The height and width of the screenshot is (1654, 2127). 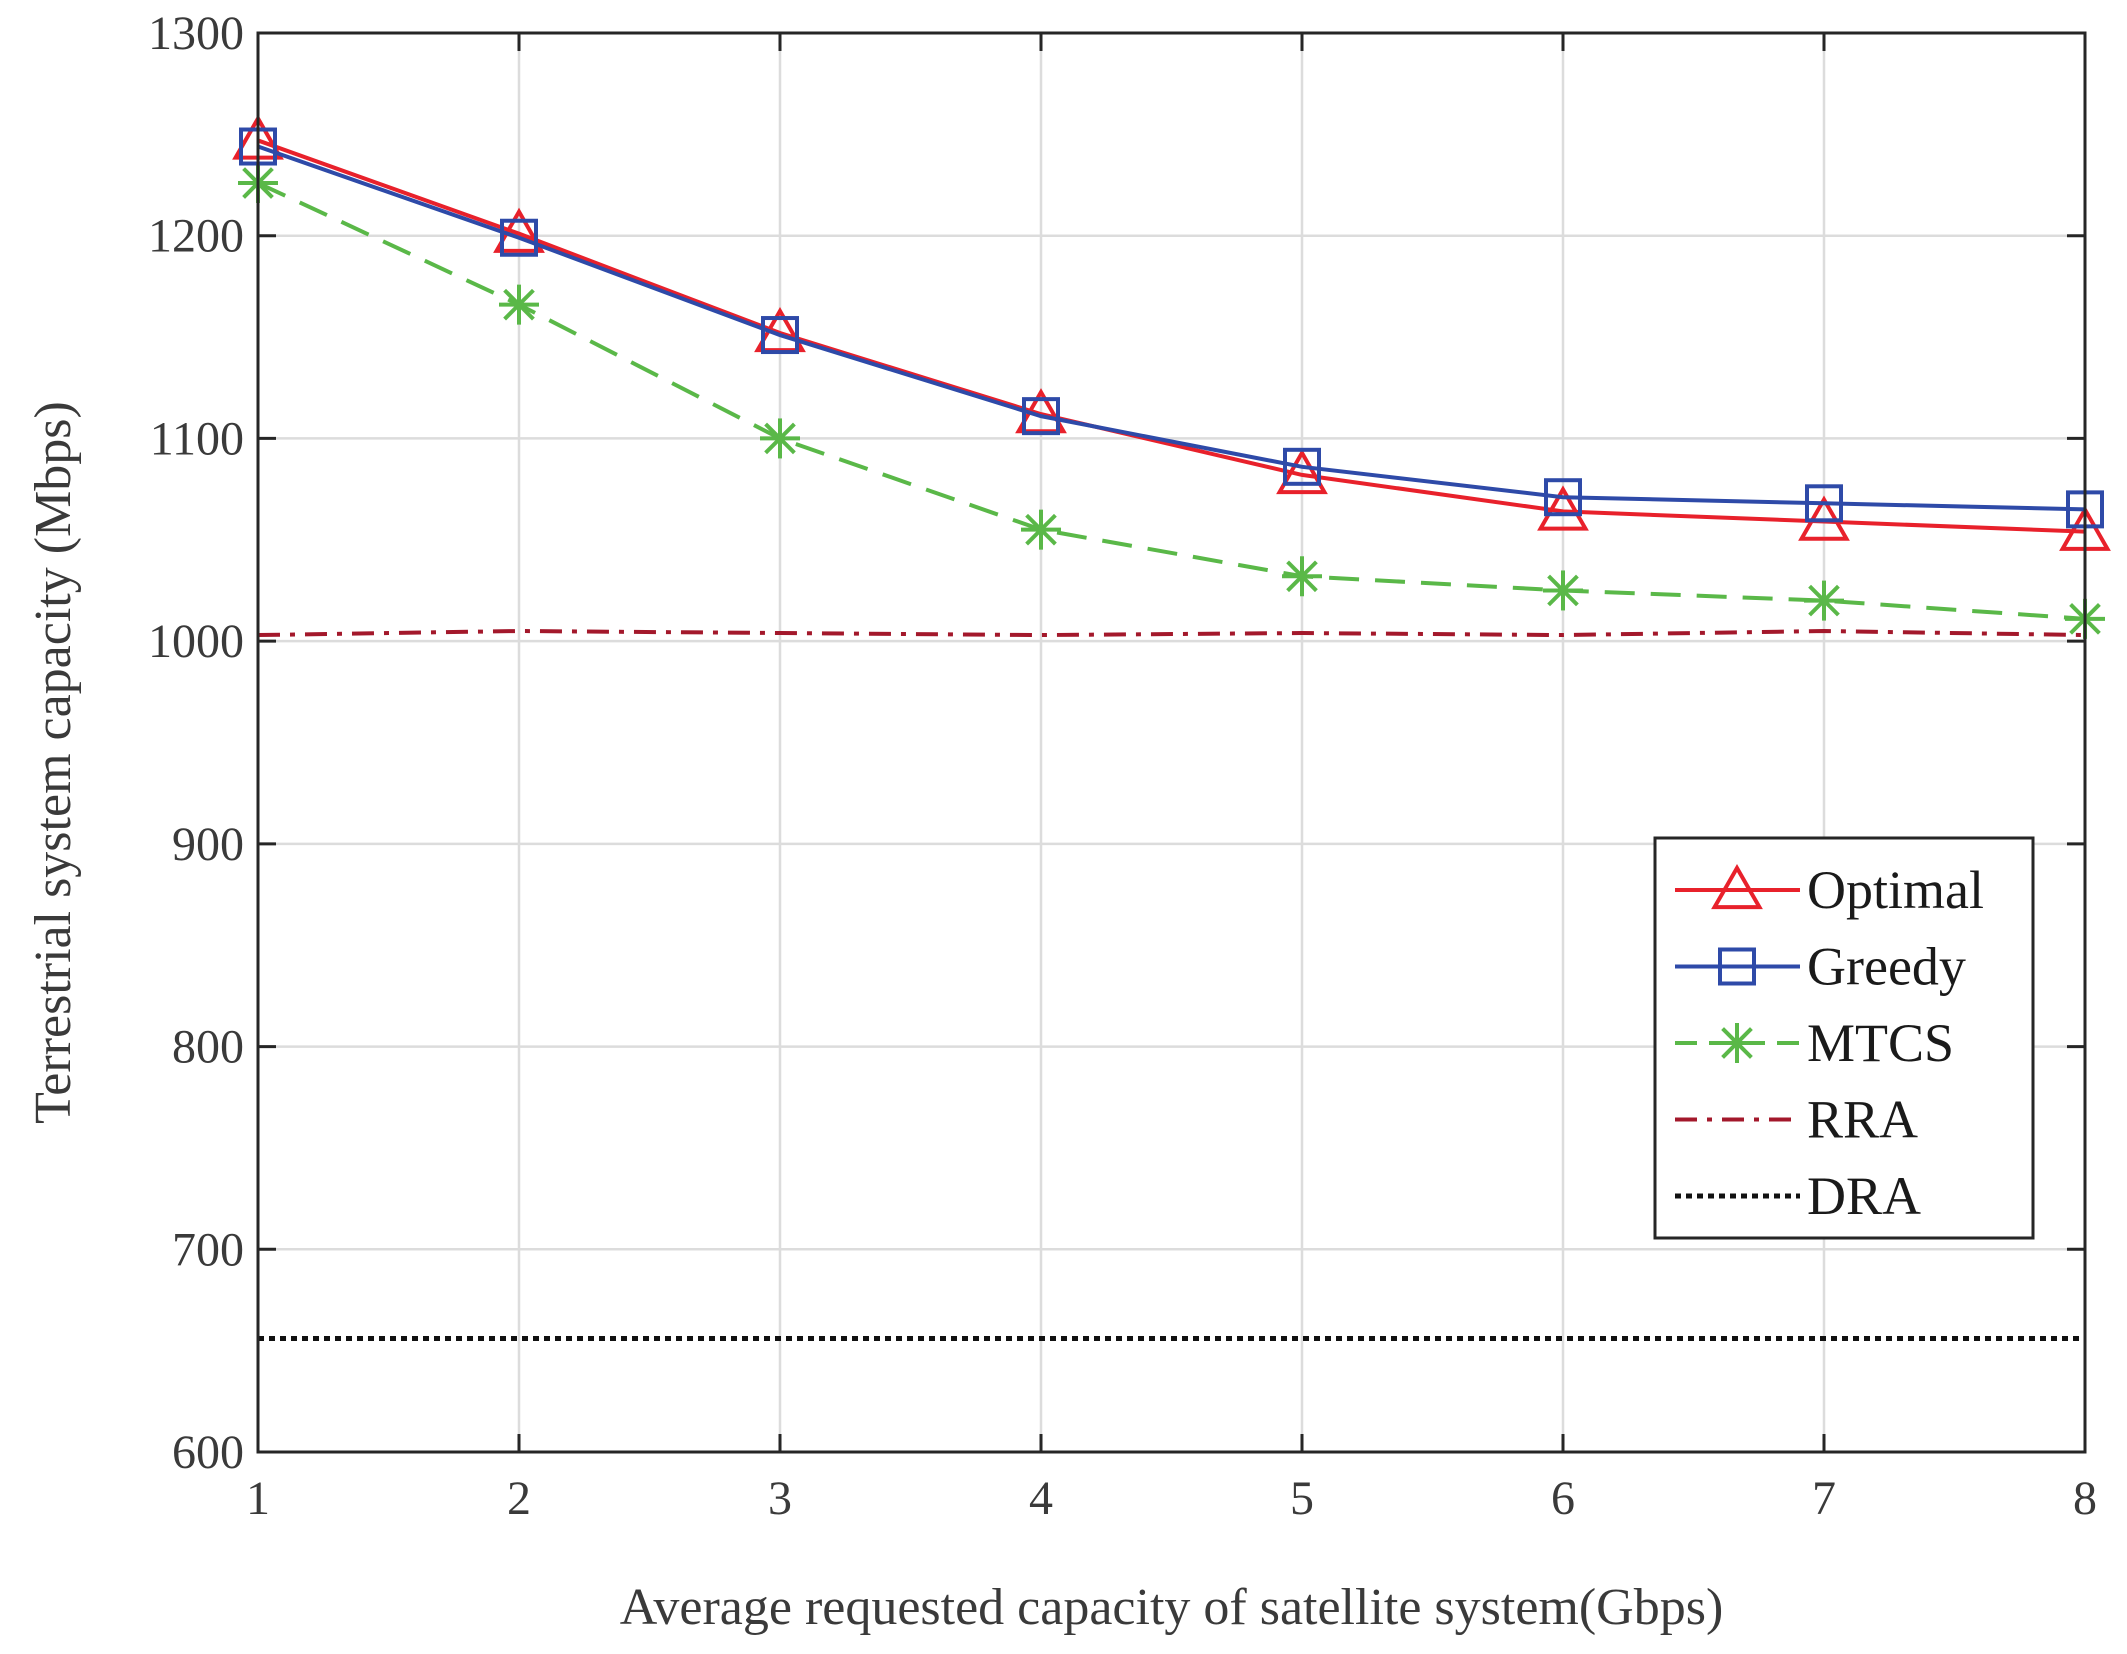 What do you see at coordinates (208, 1452) in the screenshot?
I see `y-tick-label: 600` at bounding box center [208, 1452].